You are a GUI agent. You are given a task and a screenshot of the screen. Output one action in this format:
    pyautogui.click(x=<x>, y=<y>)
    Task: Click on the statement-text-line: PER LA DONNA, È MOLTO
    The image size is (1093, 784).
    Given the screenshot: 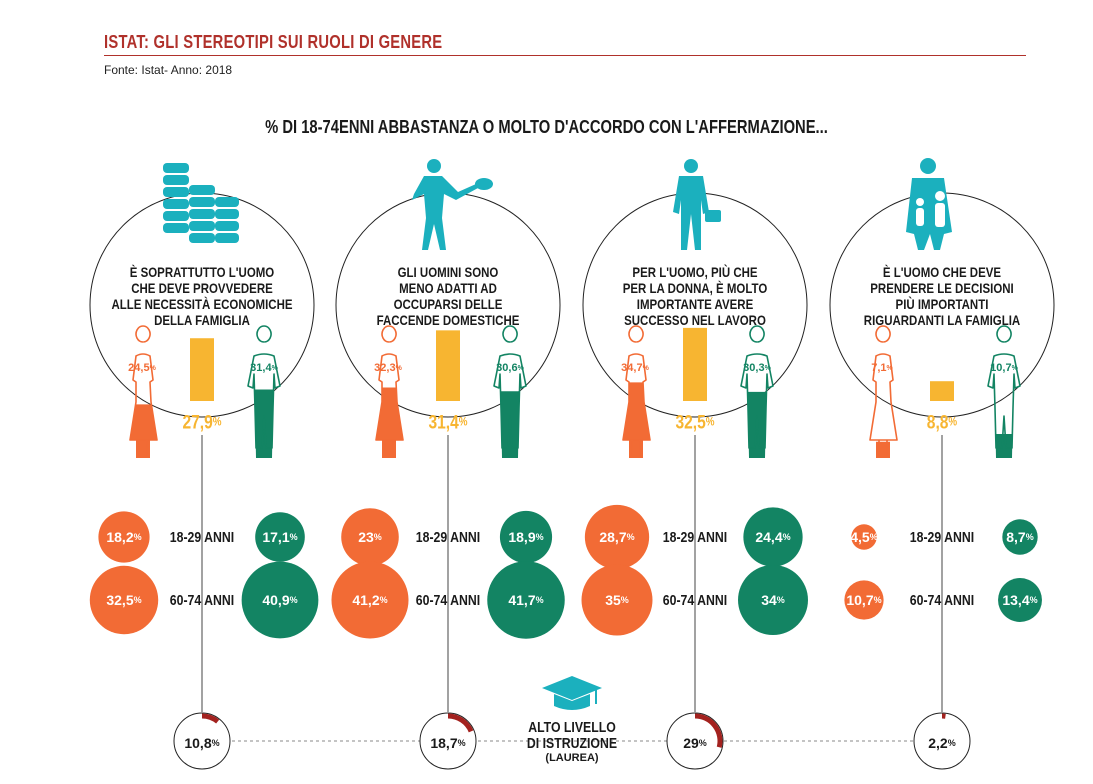 What is the action you would take?
    pyautogui.click(x=695, y=288)
    